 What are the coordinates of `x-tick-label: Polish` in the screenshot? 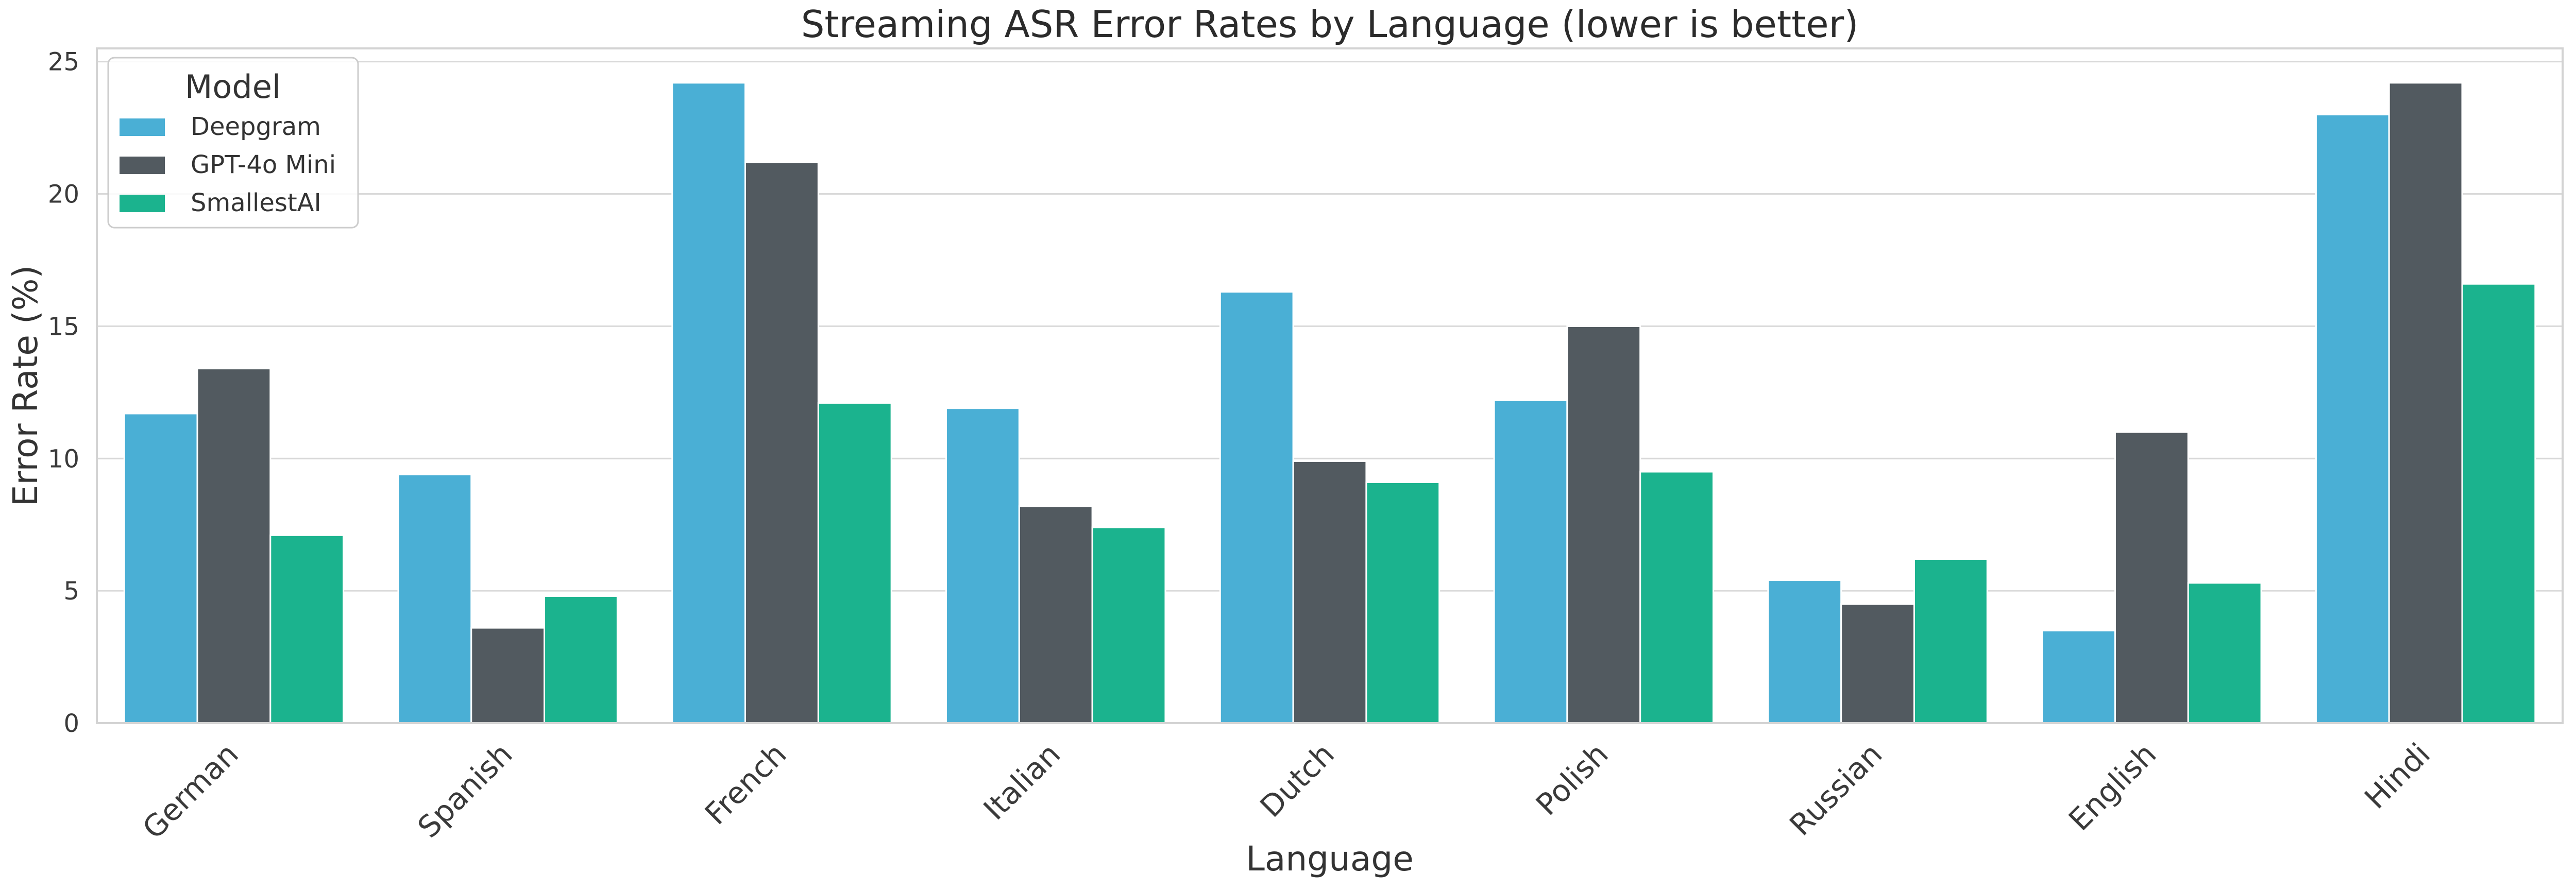 It's located at (1572, 780).